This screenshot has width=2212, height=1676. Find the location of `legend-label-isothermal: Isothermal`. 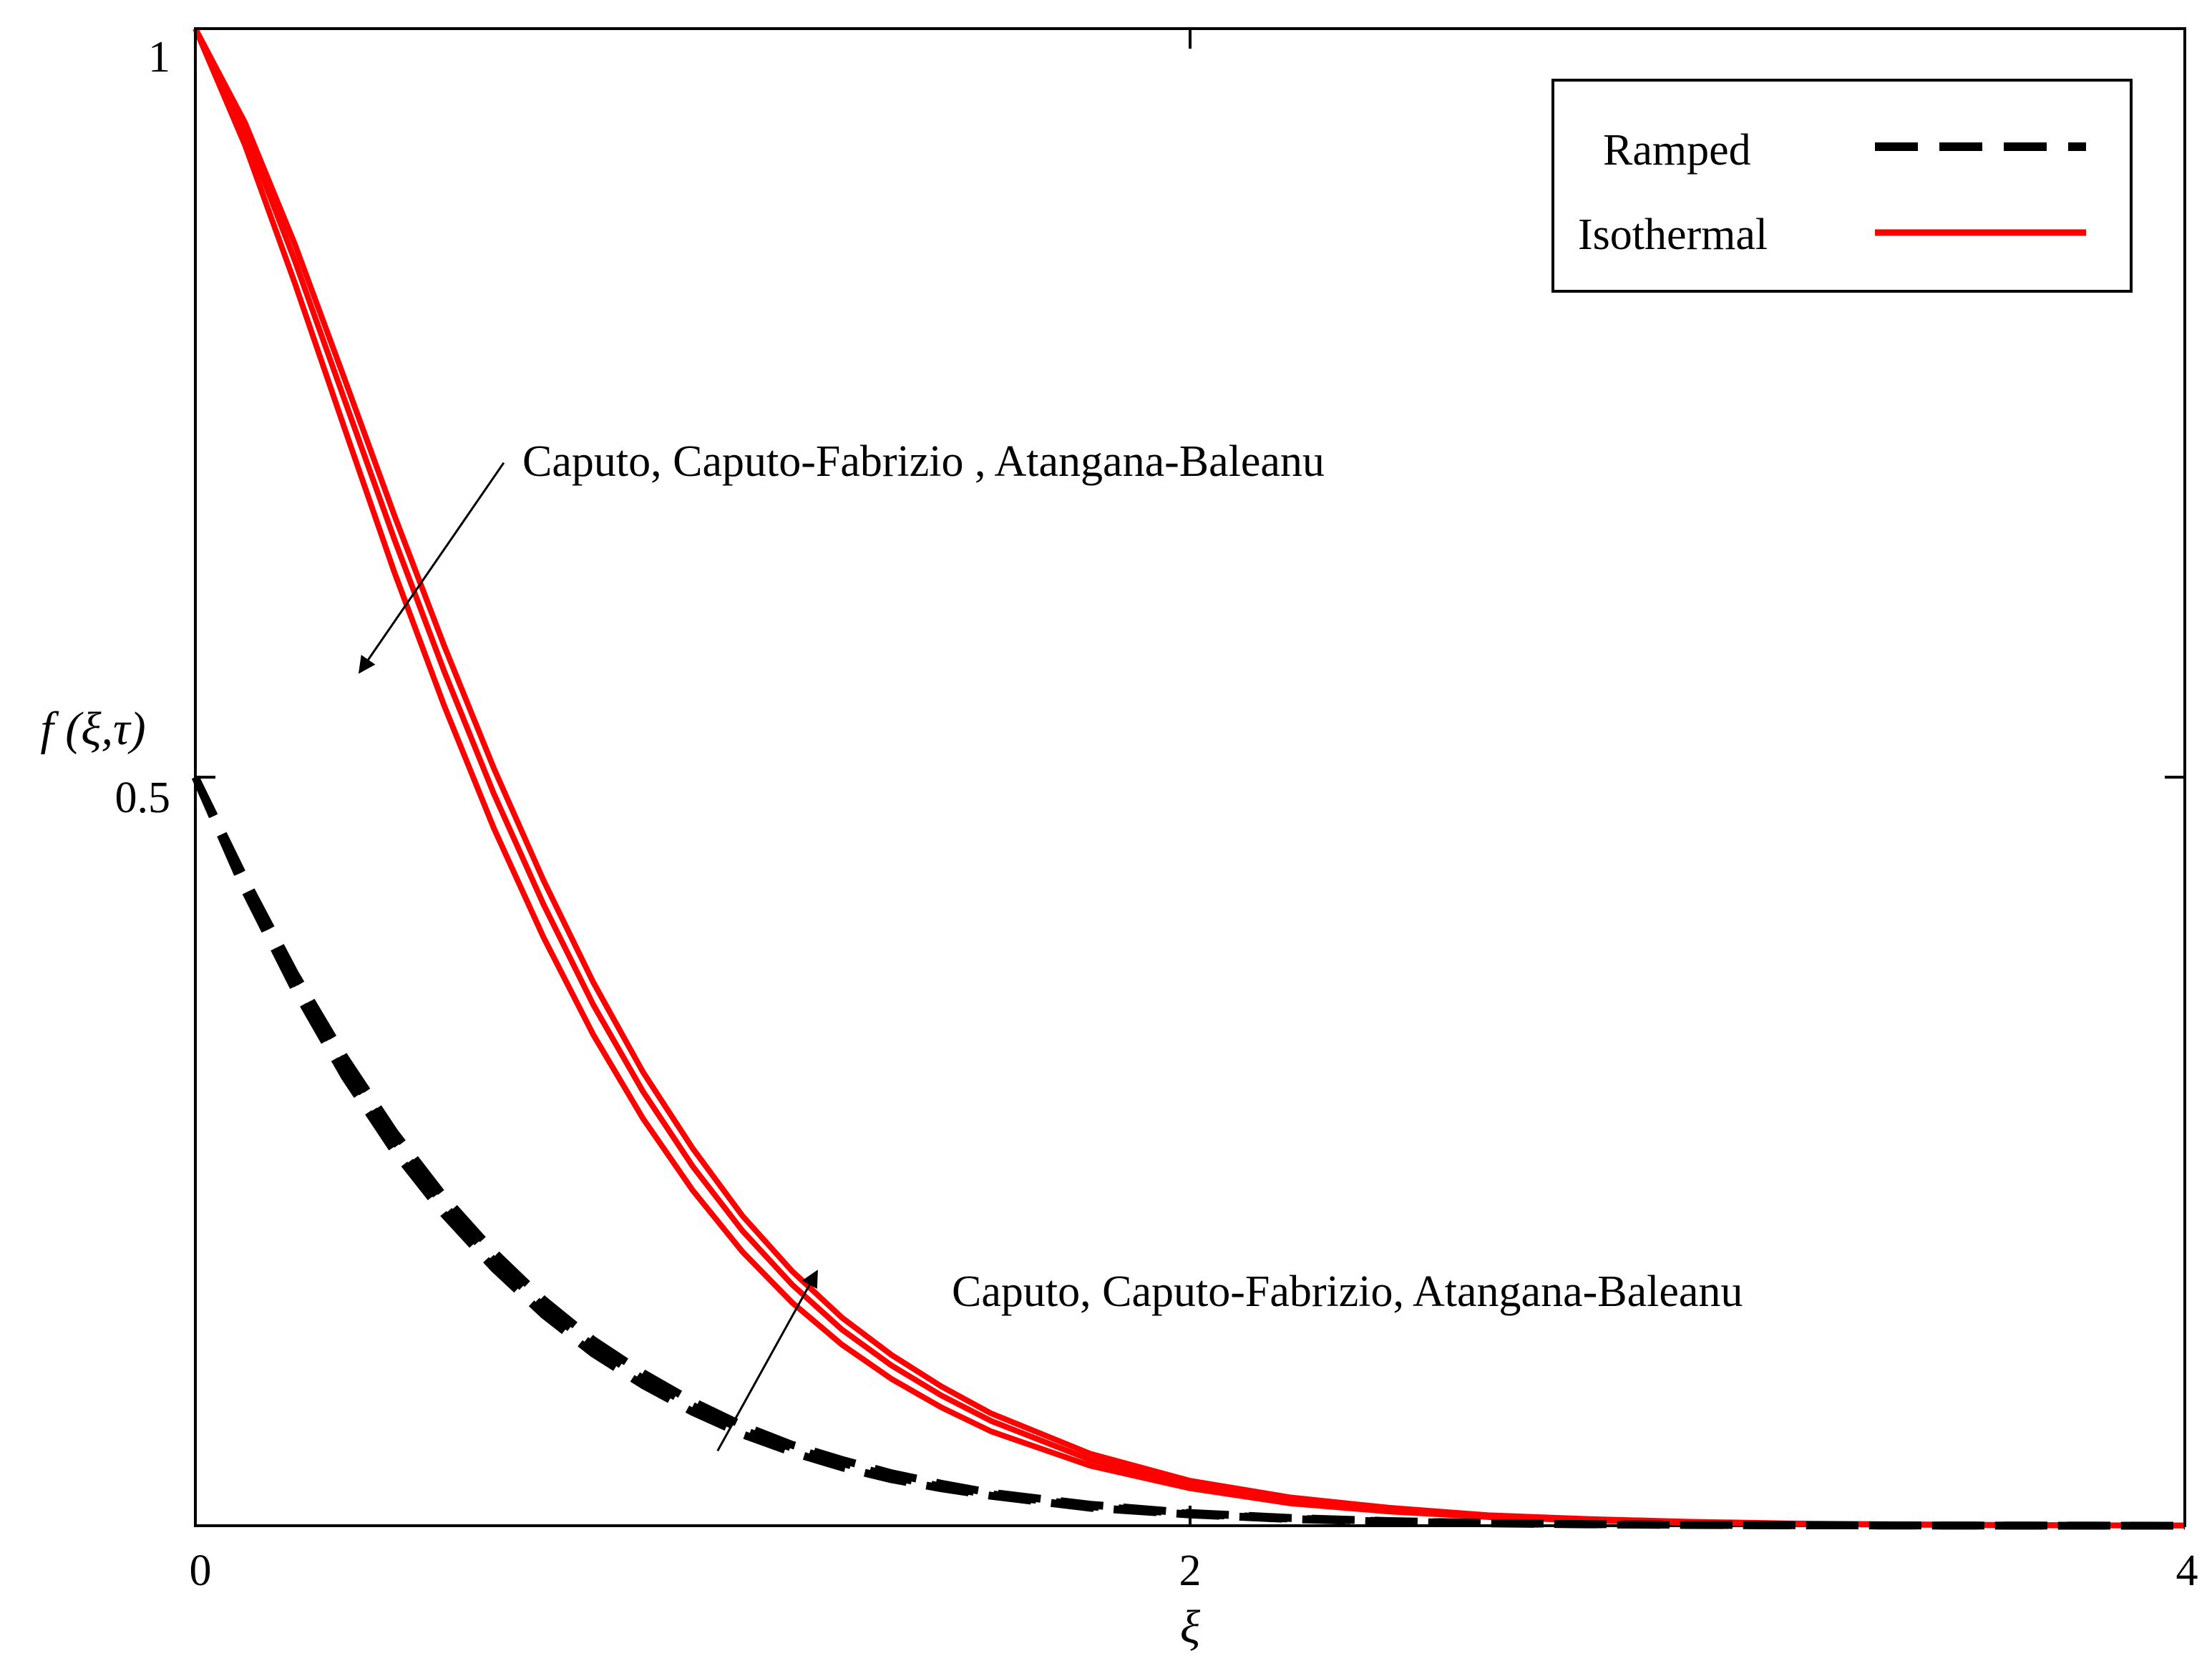

legend-label-isothermal: Isothermal is located at coordinates (1673, 235).